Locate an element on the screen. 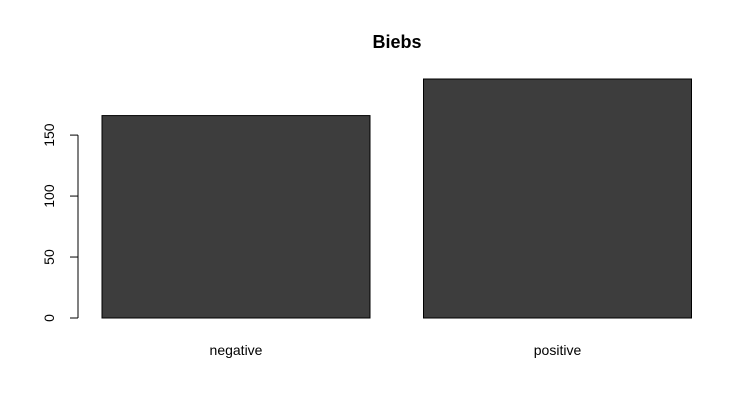  x-tick-label: positive is located at coordinates (558, 350).